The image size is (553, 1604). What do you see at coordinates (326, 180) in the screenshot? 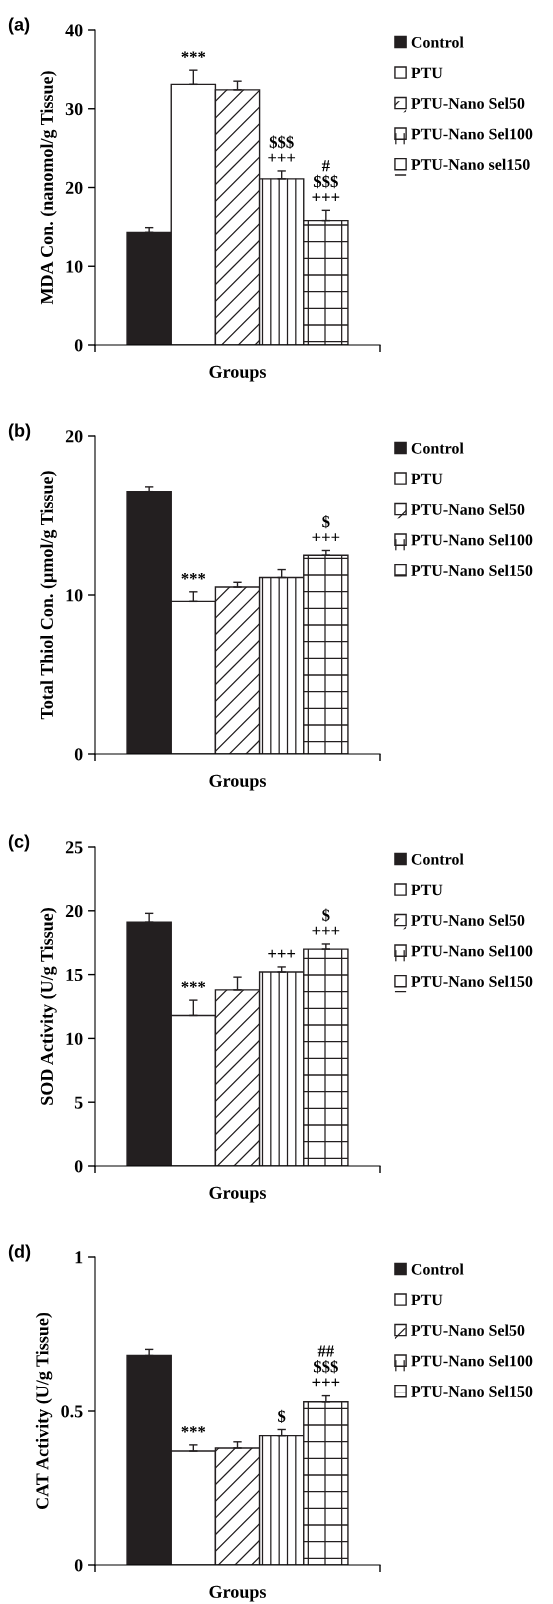
I see `data-label: # $$$ +++` at bounding box center [326, 180].